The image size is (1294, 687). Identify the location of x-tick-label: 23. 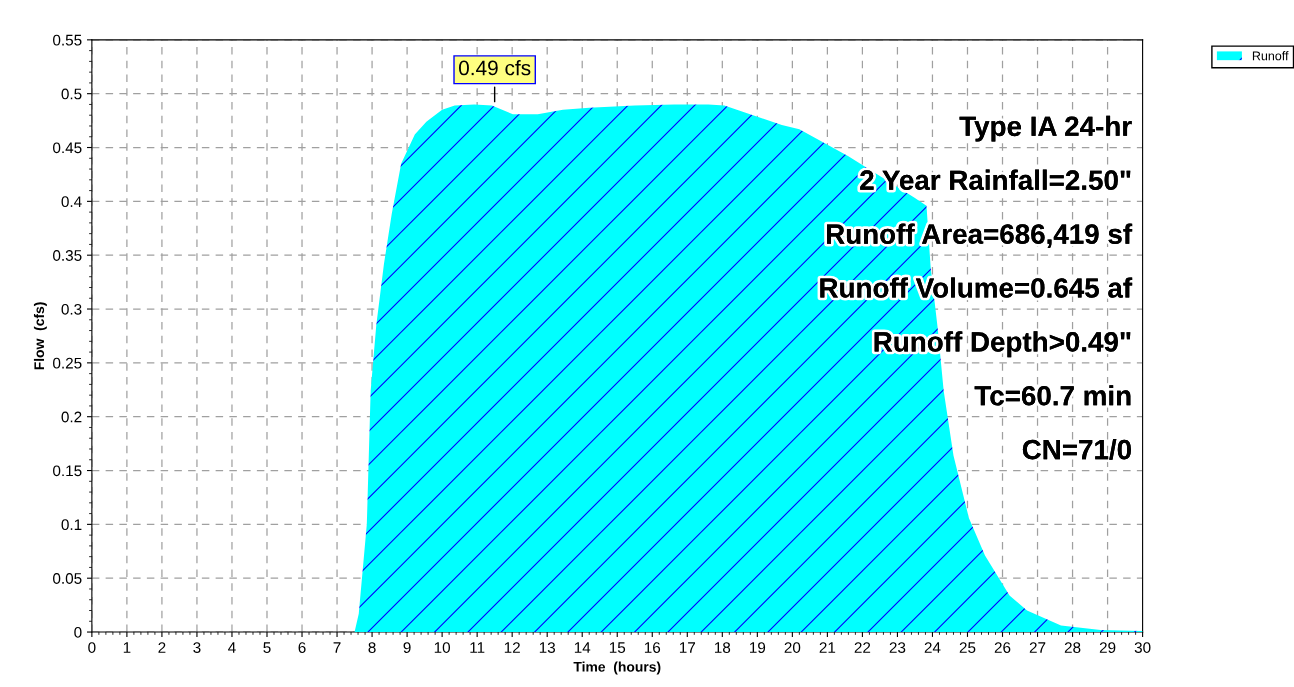
(897, 647).